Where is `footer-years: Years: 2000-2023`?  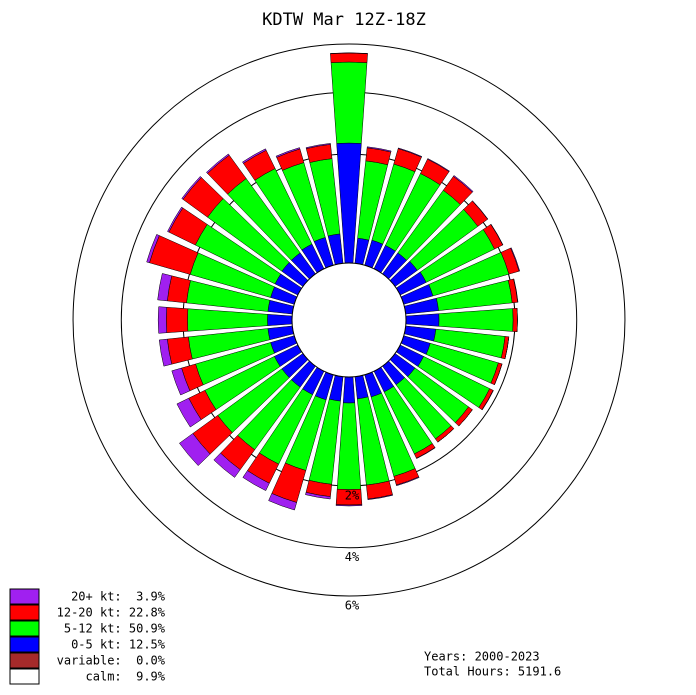
footer-years: Years: 2000-2023 is located at coordinates (482, 657).